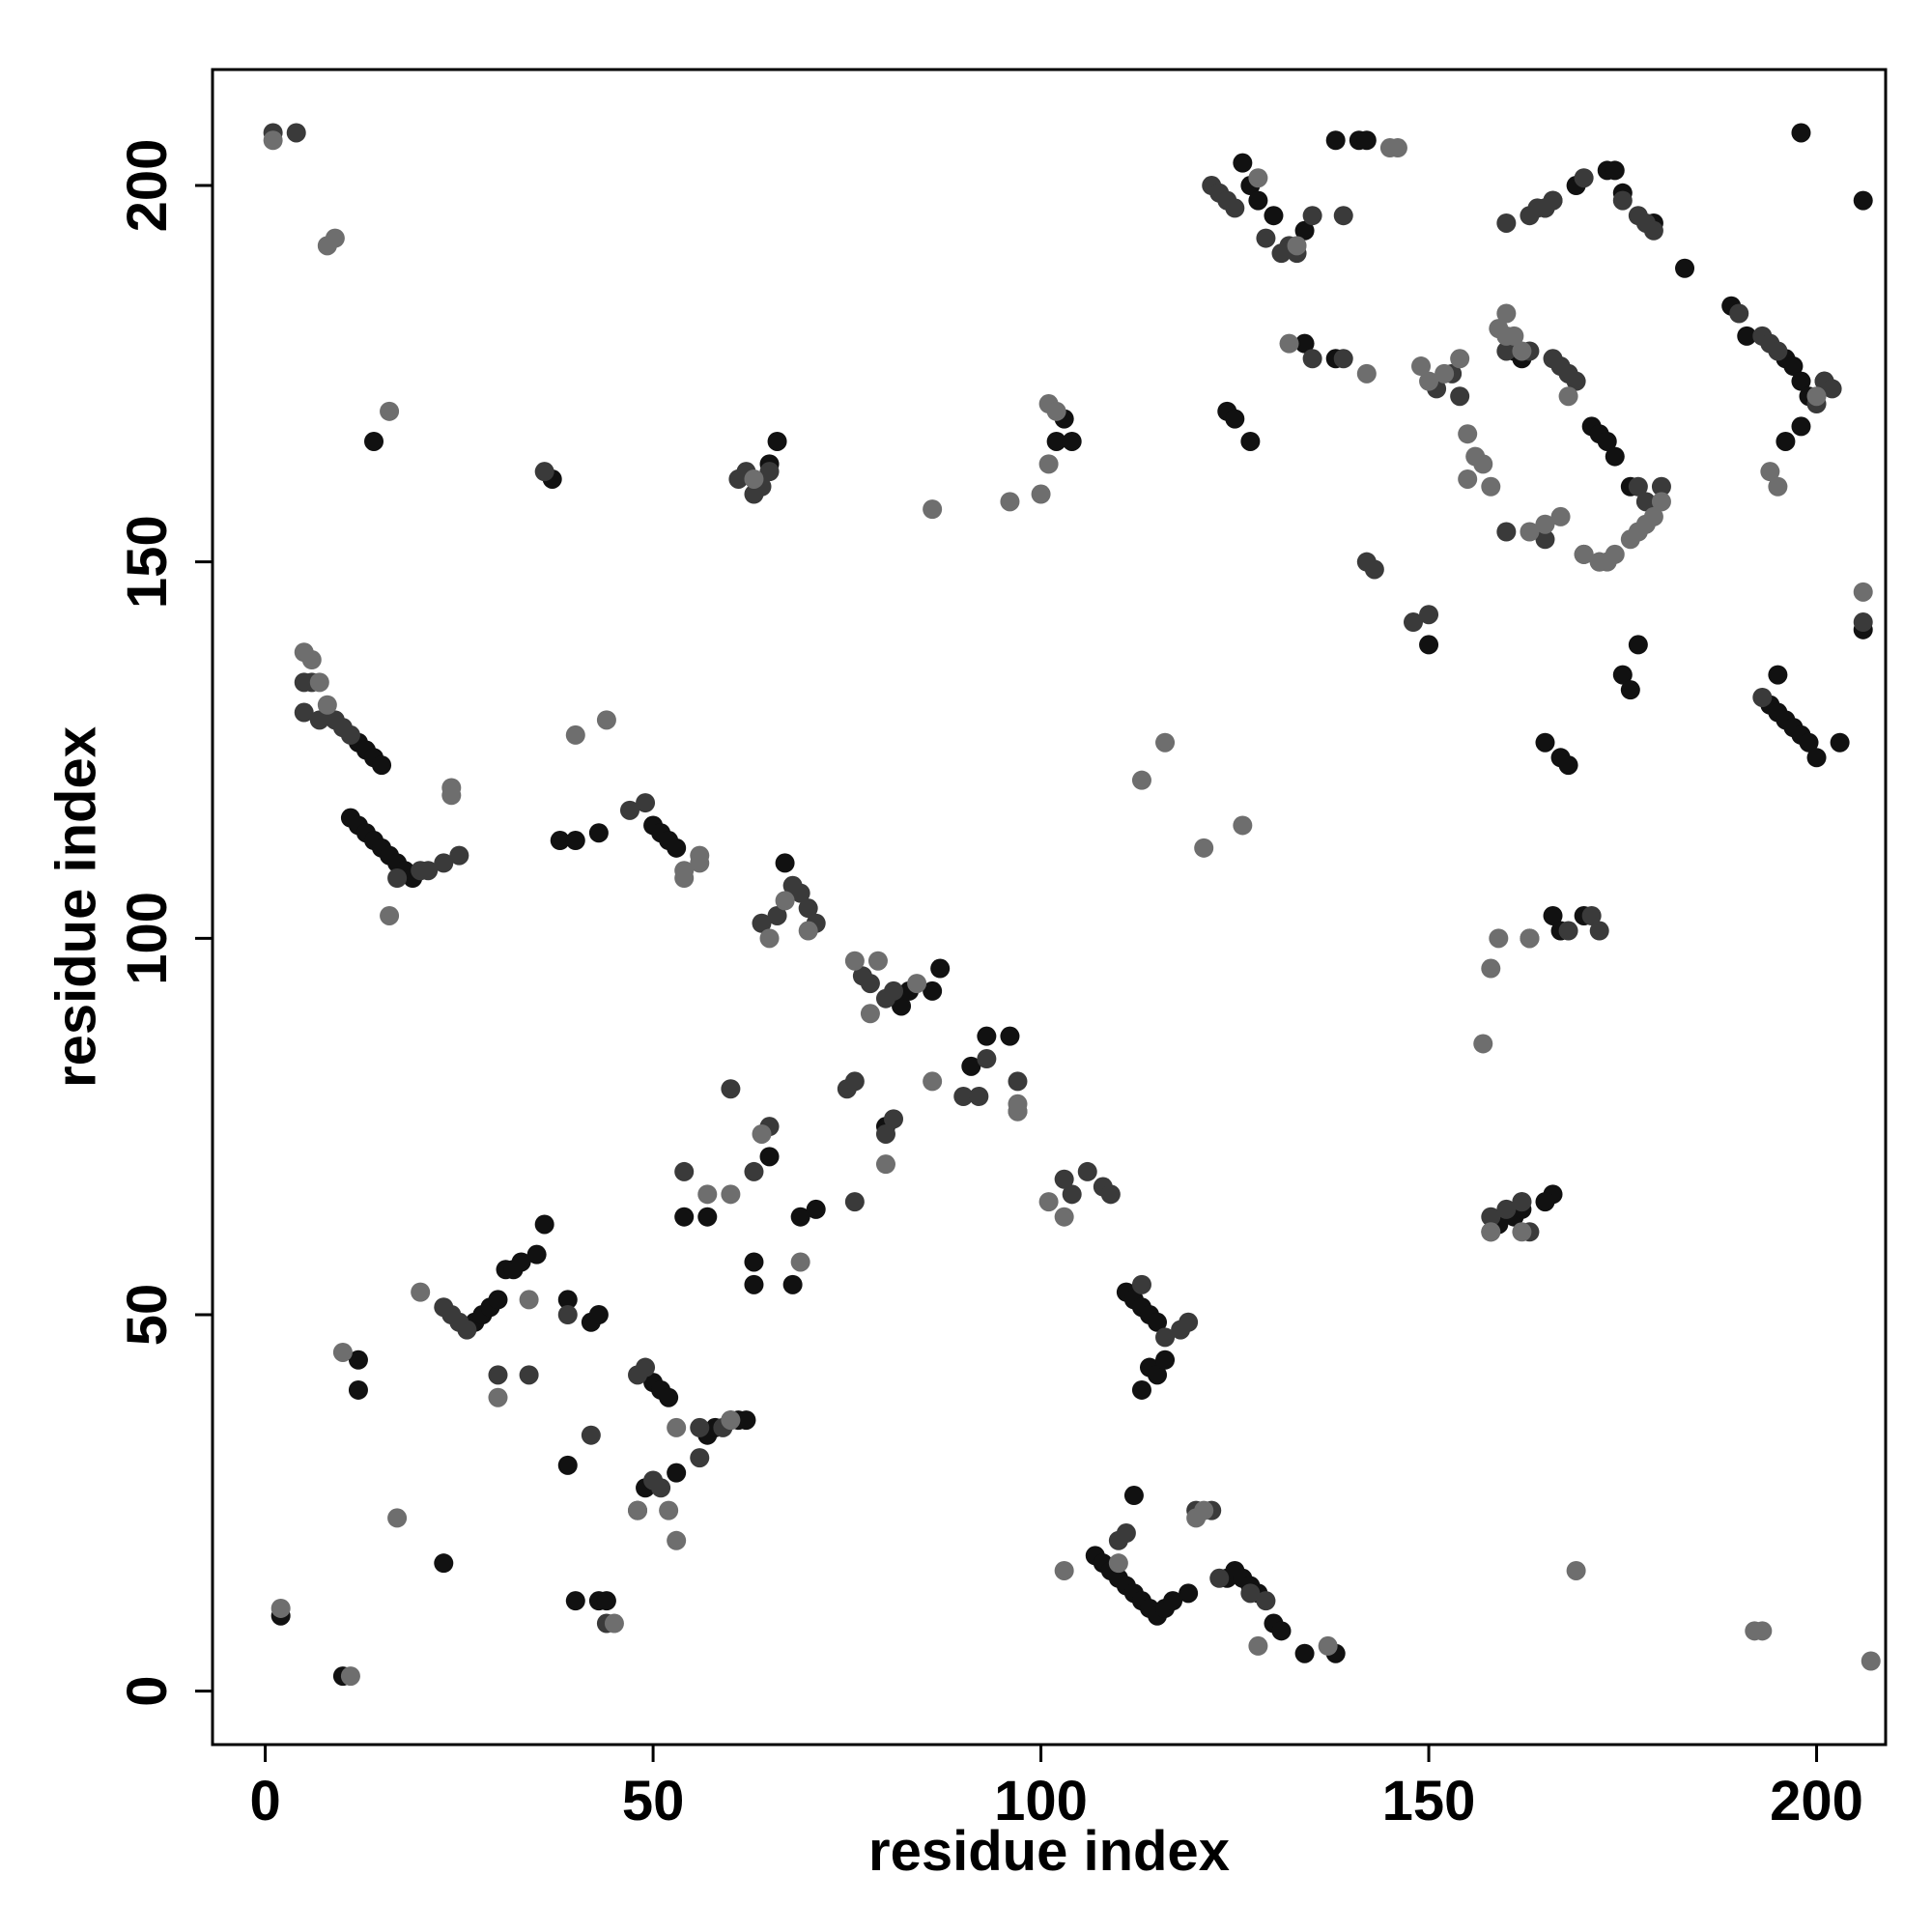 The width and height of the screenshot is (1932, 1932). What do you see at coordinates (75, 907) in the screenshot?
I see `y-axis-title: residue index` at bounding box center [75, 907].